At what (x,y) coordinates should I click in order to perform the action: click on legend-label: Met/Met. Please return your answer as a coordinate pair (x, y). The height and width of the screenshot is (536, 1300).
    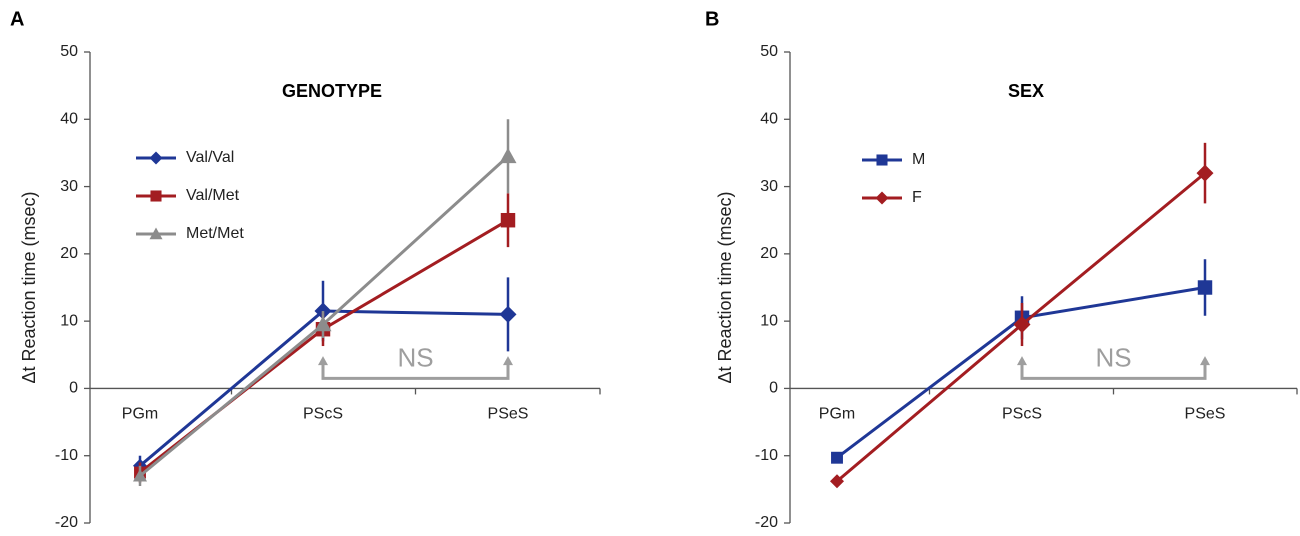
    Looking at the image, I should click on (215, 233).